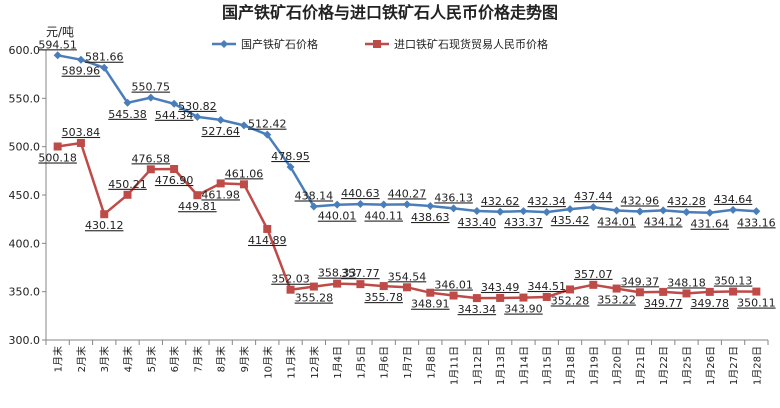 This screenshot has width=780, height=408. I want to click on import-data-label: 461.06, so click(244, 173).